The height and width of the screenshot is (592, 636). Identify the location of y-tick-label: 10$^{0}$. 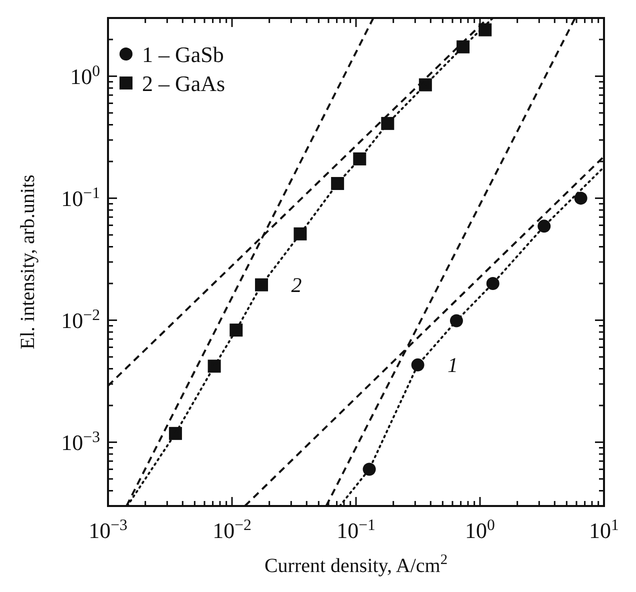
(85, 76).